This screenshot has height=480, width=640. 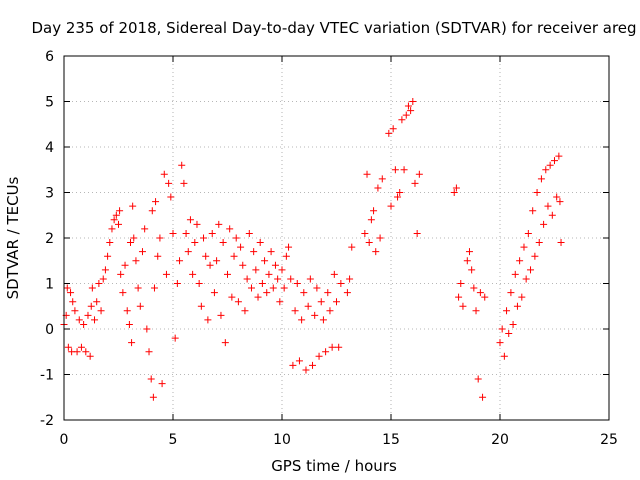 What do you see at coordinates (49, 239) in the screenshot?
I see `y-tick-label: 2` at bounding box center [49, 239].